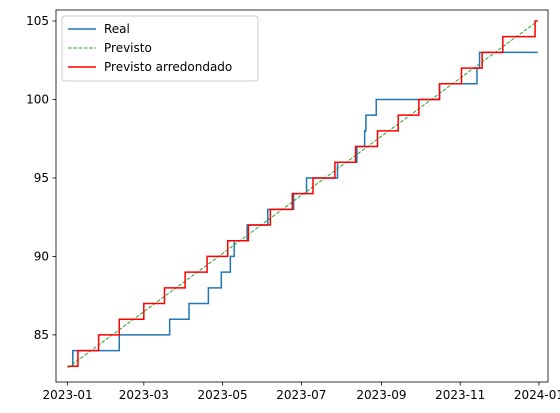  What do you see at coordinates (223, 395) in the screenshot?
I see `x-tick-label-2: 2023-05` at bounding box center [223, 395].